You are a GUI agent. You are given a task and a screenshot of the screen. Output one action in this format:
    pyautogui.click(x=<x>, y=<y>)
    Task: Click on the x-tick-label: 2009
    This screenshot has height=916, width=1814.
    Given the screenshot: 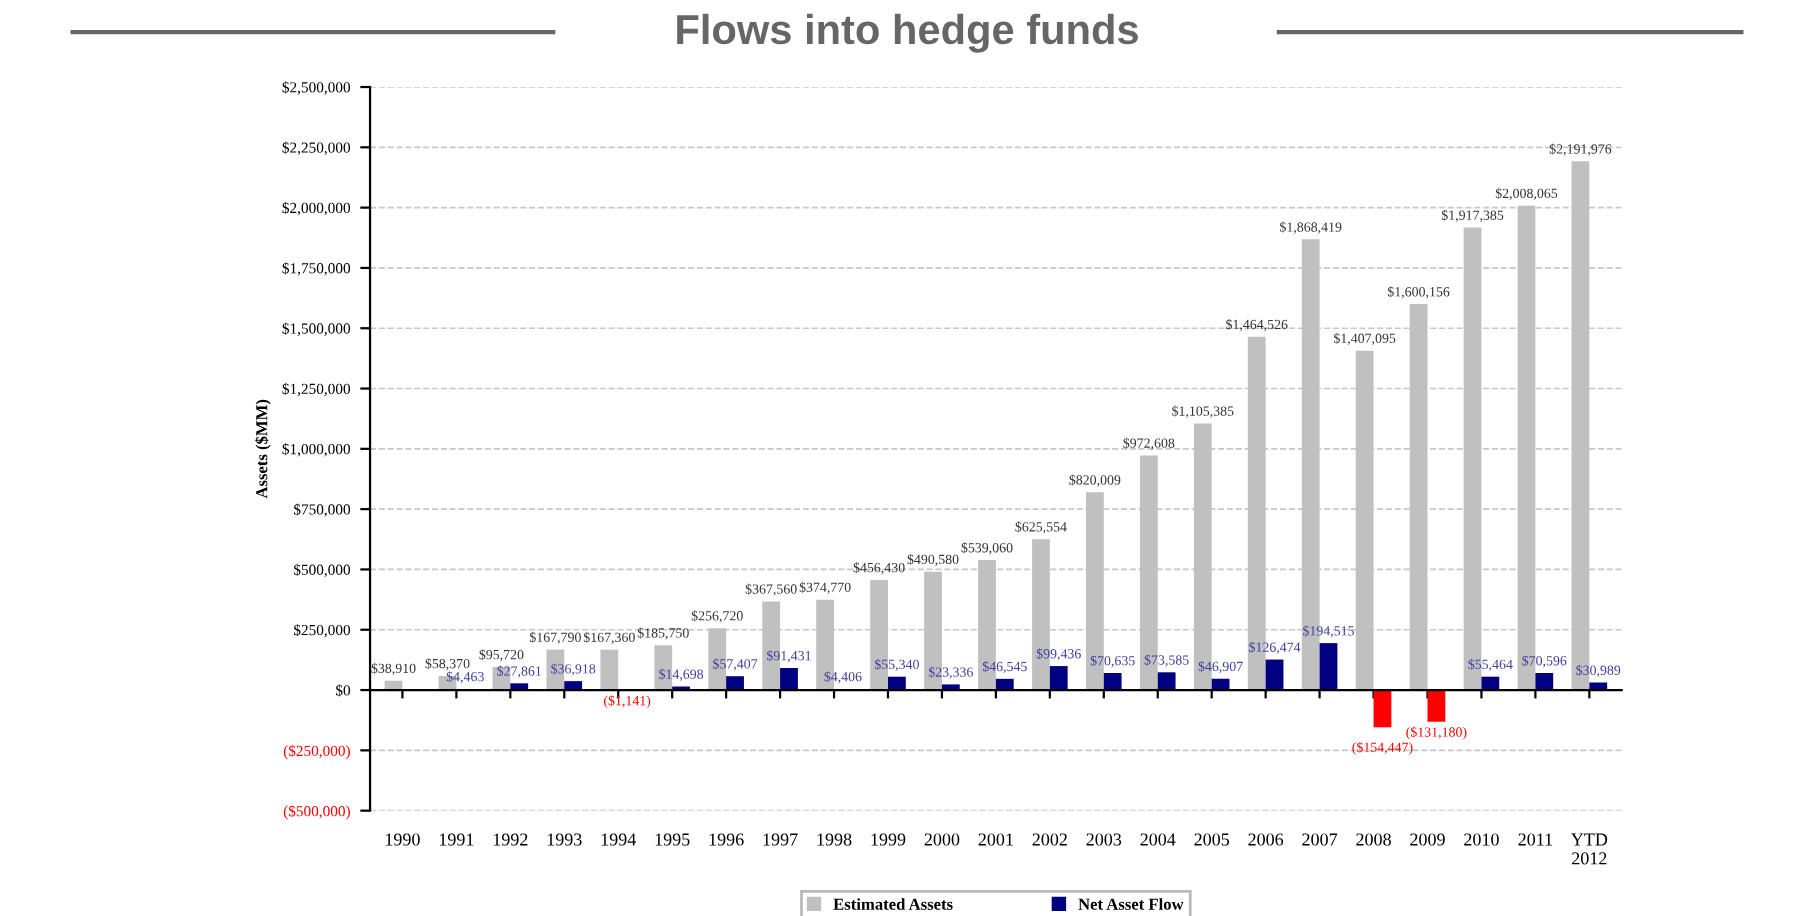 What is the action you would take?
    pyautogui.click(x=1427, y=839)
    